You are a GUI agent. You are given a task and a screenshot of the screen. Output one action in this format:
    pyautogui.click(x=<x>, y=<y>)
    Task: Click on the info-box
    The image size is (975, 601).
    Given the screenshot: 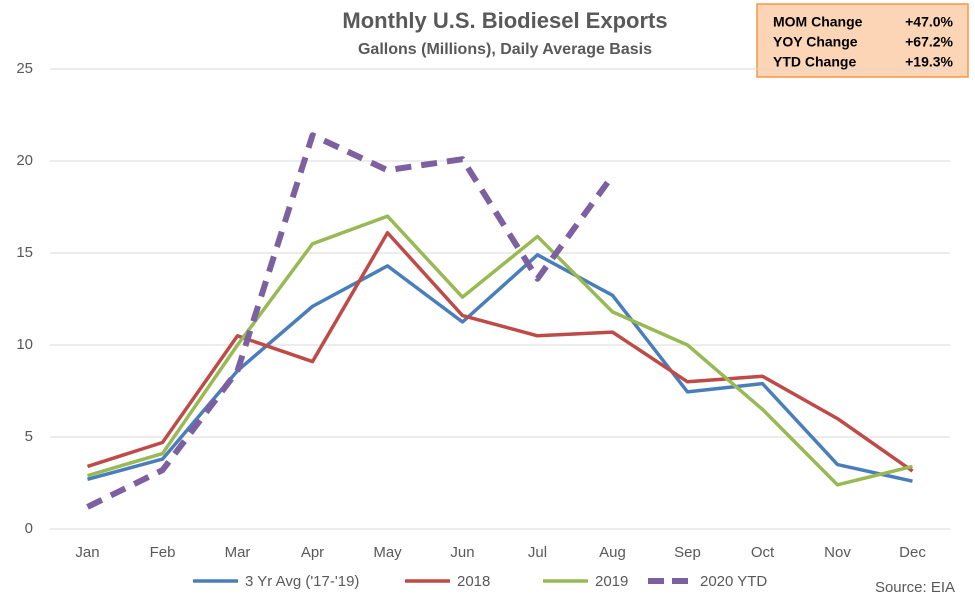 What is the action you would take?
    pyautogui.click(x=862, y=40)
    